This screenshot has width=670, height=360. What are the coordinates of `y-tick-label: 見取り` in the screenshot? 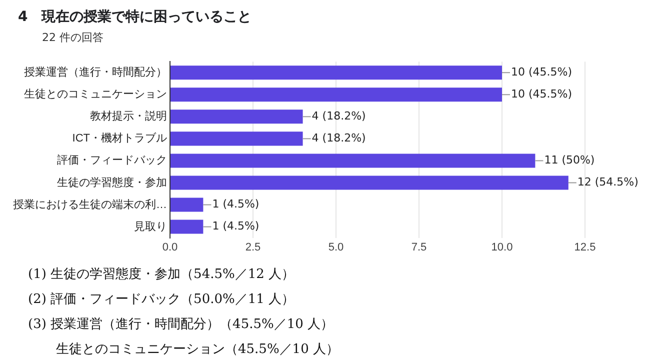 It's located at (150, 226).